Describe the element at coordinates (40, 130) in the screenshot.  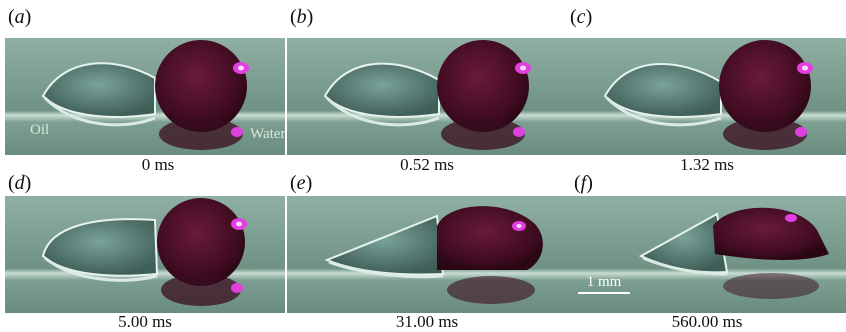
I see `oil-label: Oil` at that location.